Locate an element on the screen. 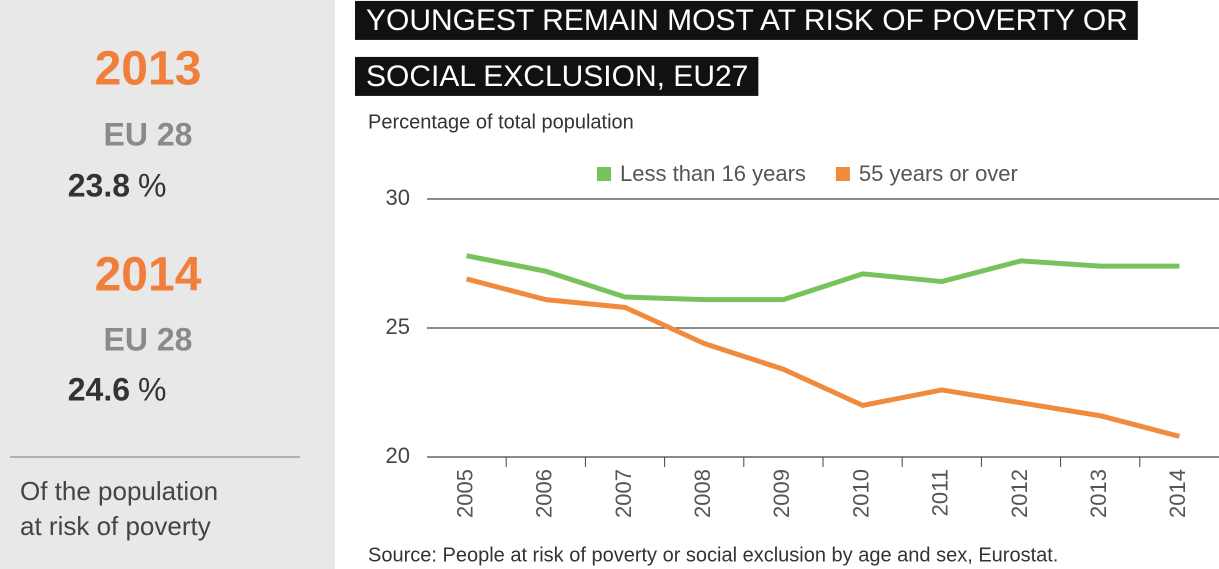 This screenshot has height=569, width=1219. subtitle: Percentage of total population is located at coordinates (501, 122).